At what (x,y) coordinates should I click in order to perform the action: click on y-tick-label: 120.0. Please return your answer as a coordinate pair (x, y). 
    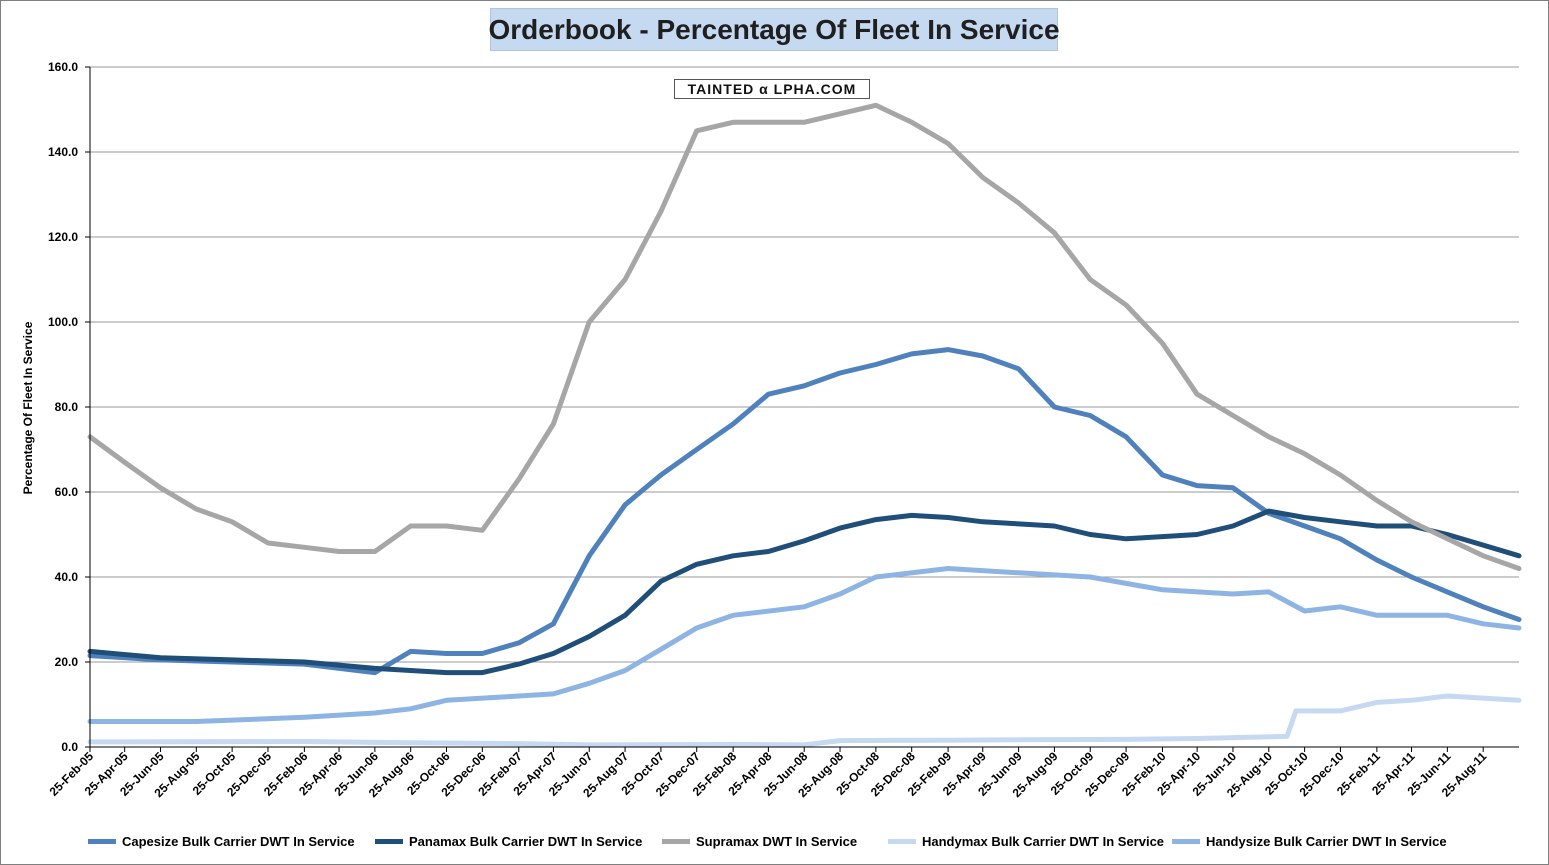
    Looking at the image, I should click on (63, 237).